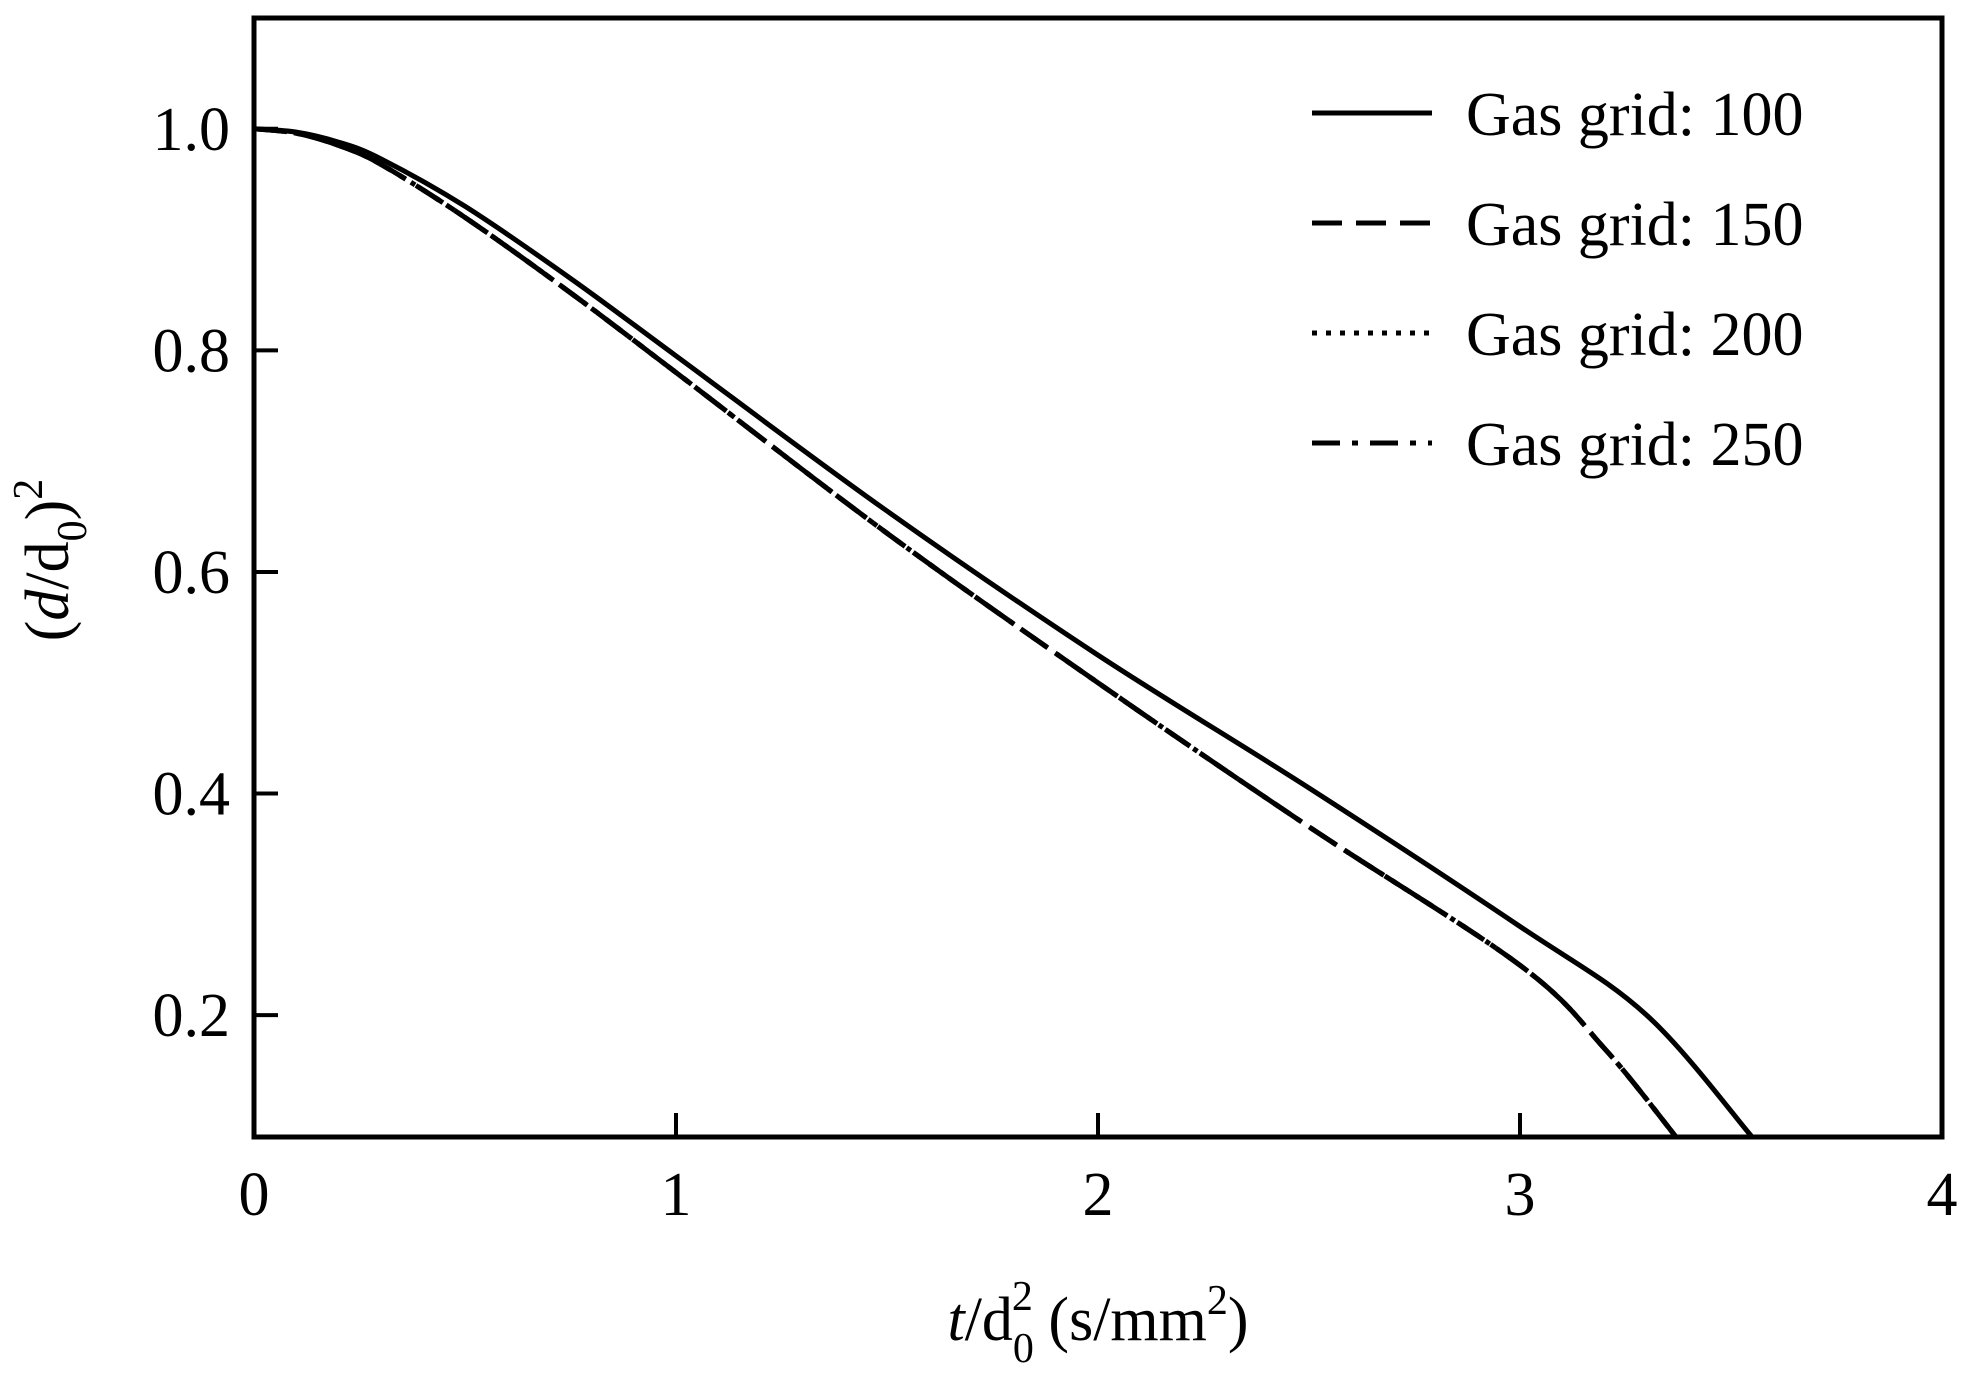 This screenshot has height=1374, width=1974. Describe the element at coordinates (1238, 1320) in the screenshot. I see `x-axis-title-units-post: )` at that location.